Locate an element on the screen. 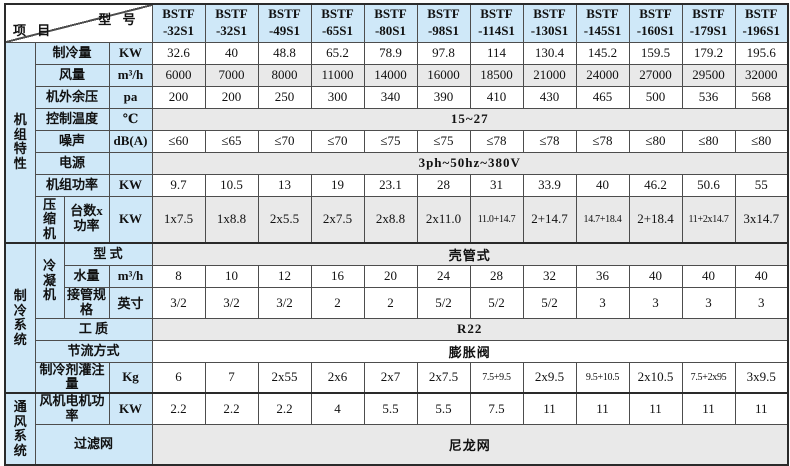  subgroup-label: 冷 凝 机 is located at coordinates (49, 280).